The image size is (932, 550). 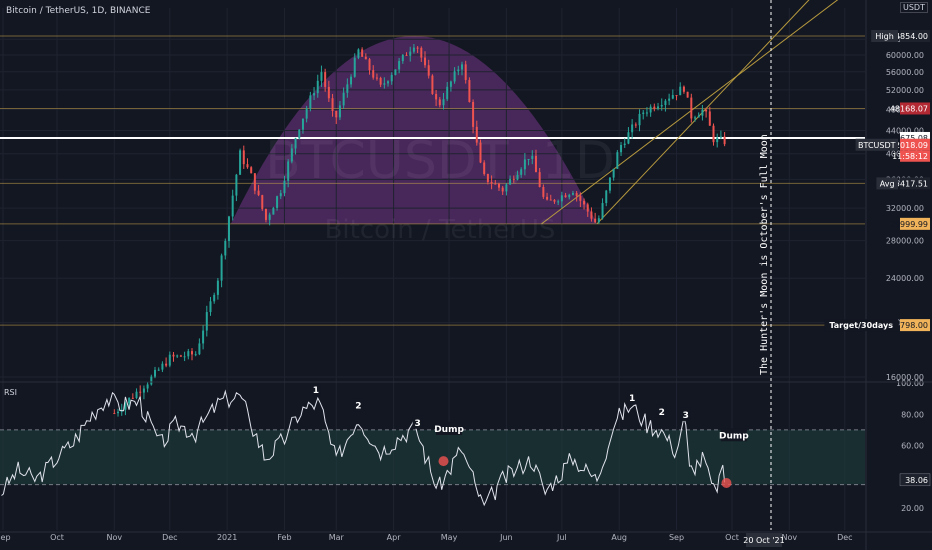 What do you see at coordinates (619, 537) in the screenshot?
I see `x-tick-label: Aug` at bounding box center [619, 537].